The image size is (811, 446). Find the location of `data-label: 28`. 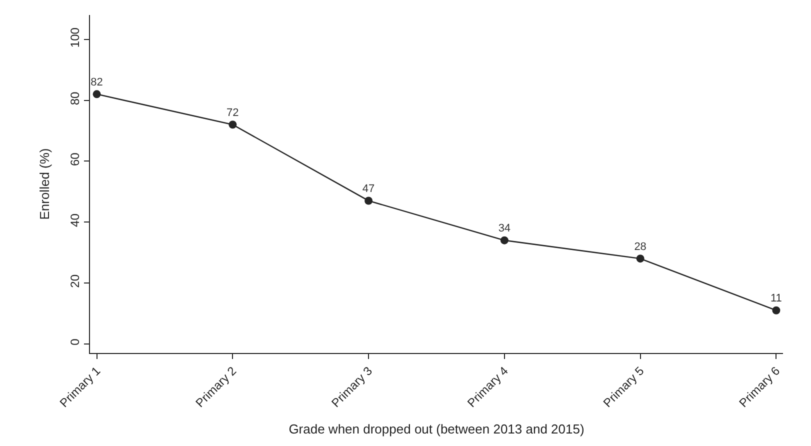

data-label: 28 is located at coordinates (640, 246).